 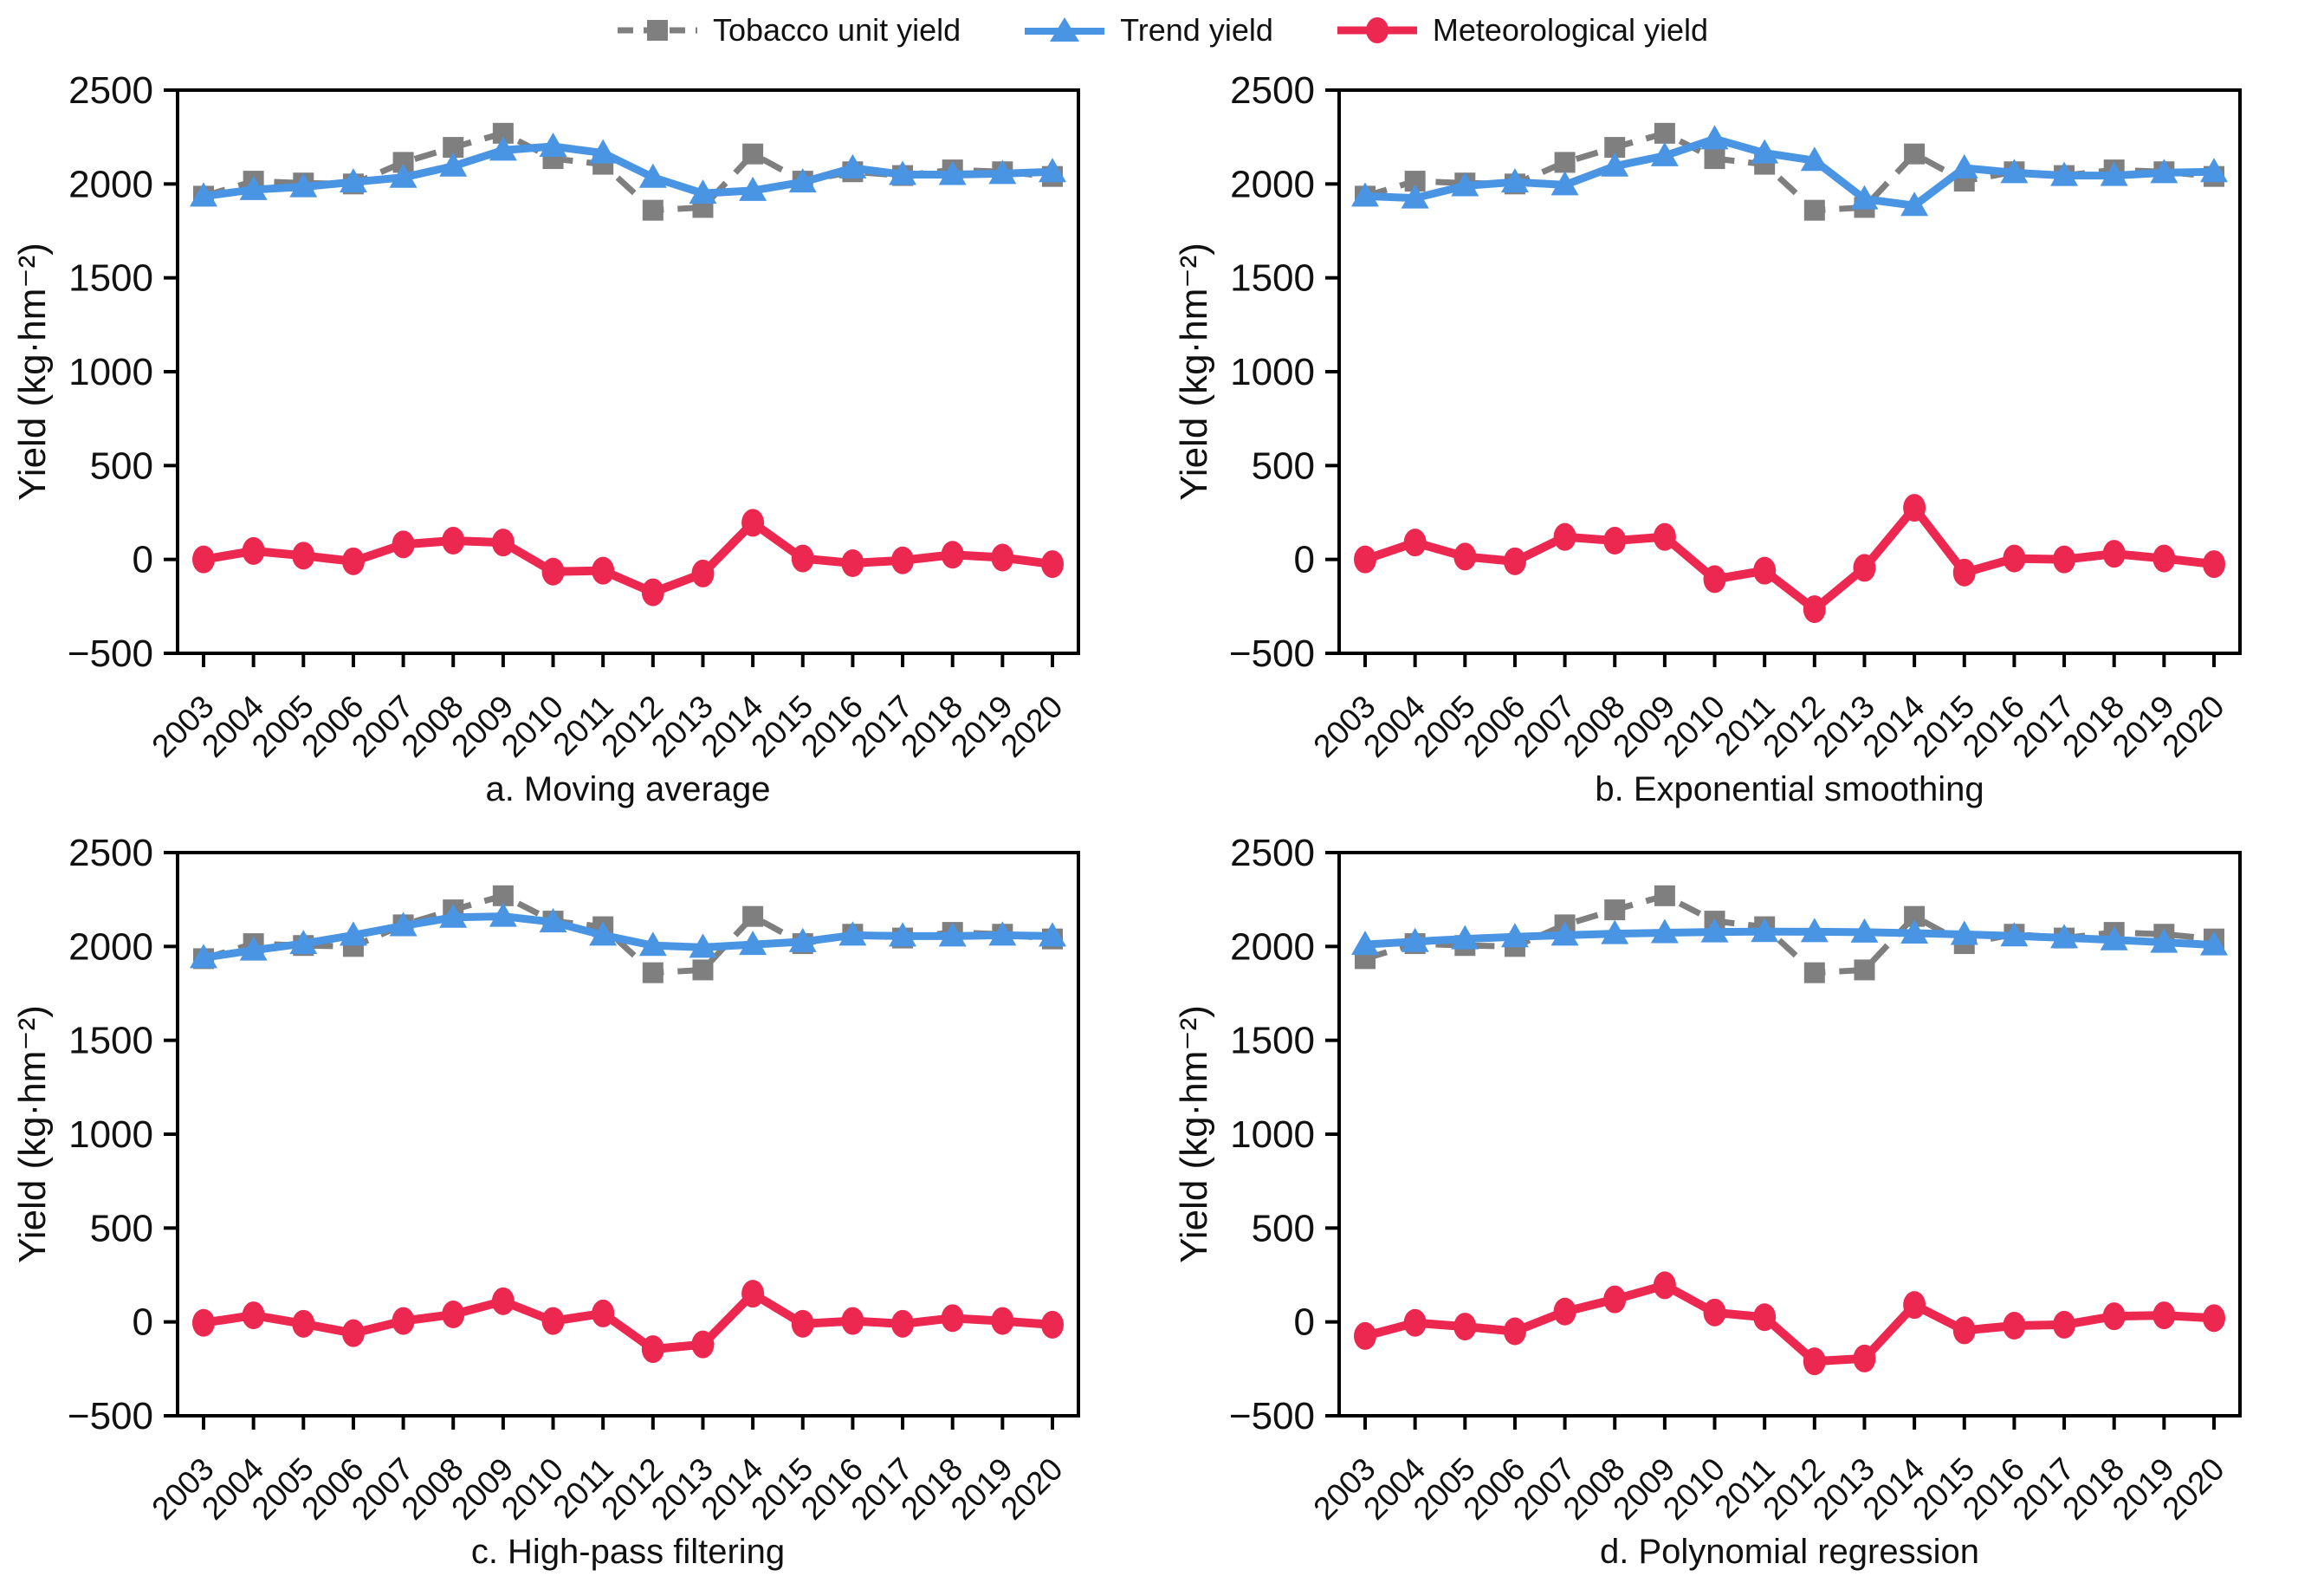 What do you see at coordinates (1790, 1552) in the screenshot?
I see `panel-caption: d. Polynomial regression` at bounding box center [1790, 1552].